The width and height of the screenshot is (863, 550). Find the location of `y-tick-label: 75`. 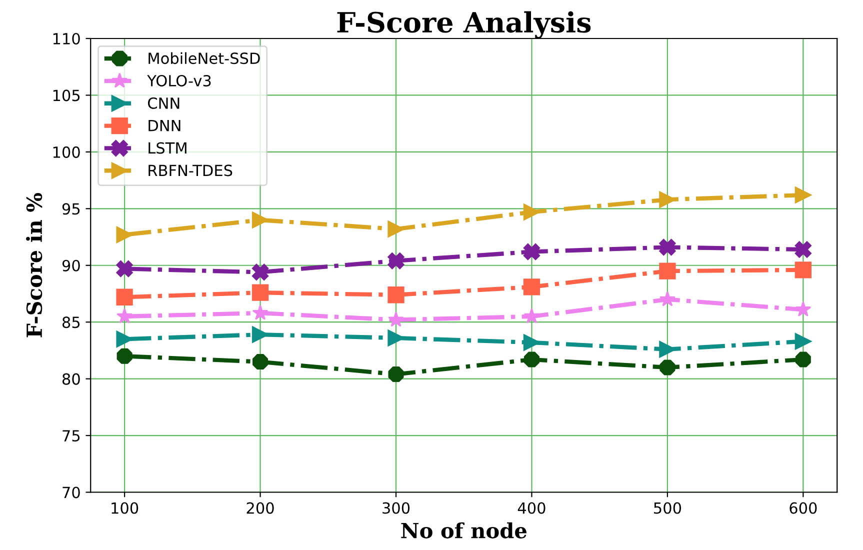

y-tick-label: 75 is located at coordinates (71, 436).